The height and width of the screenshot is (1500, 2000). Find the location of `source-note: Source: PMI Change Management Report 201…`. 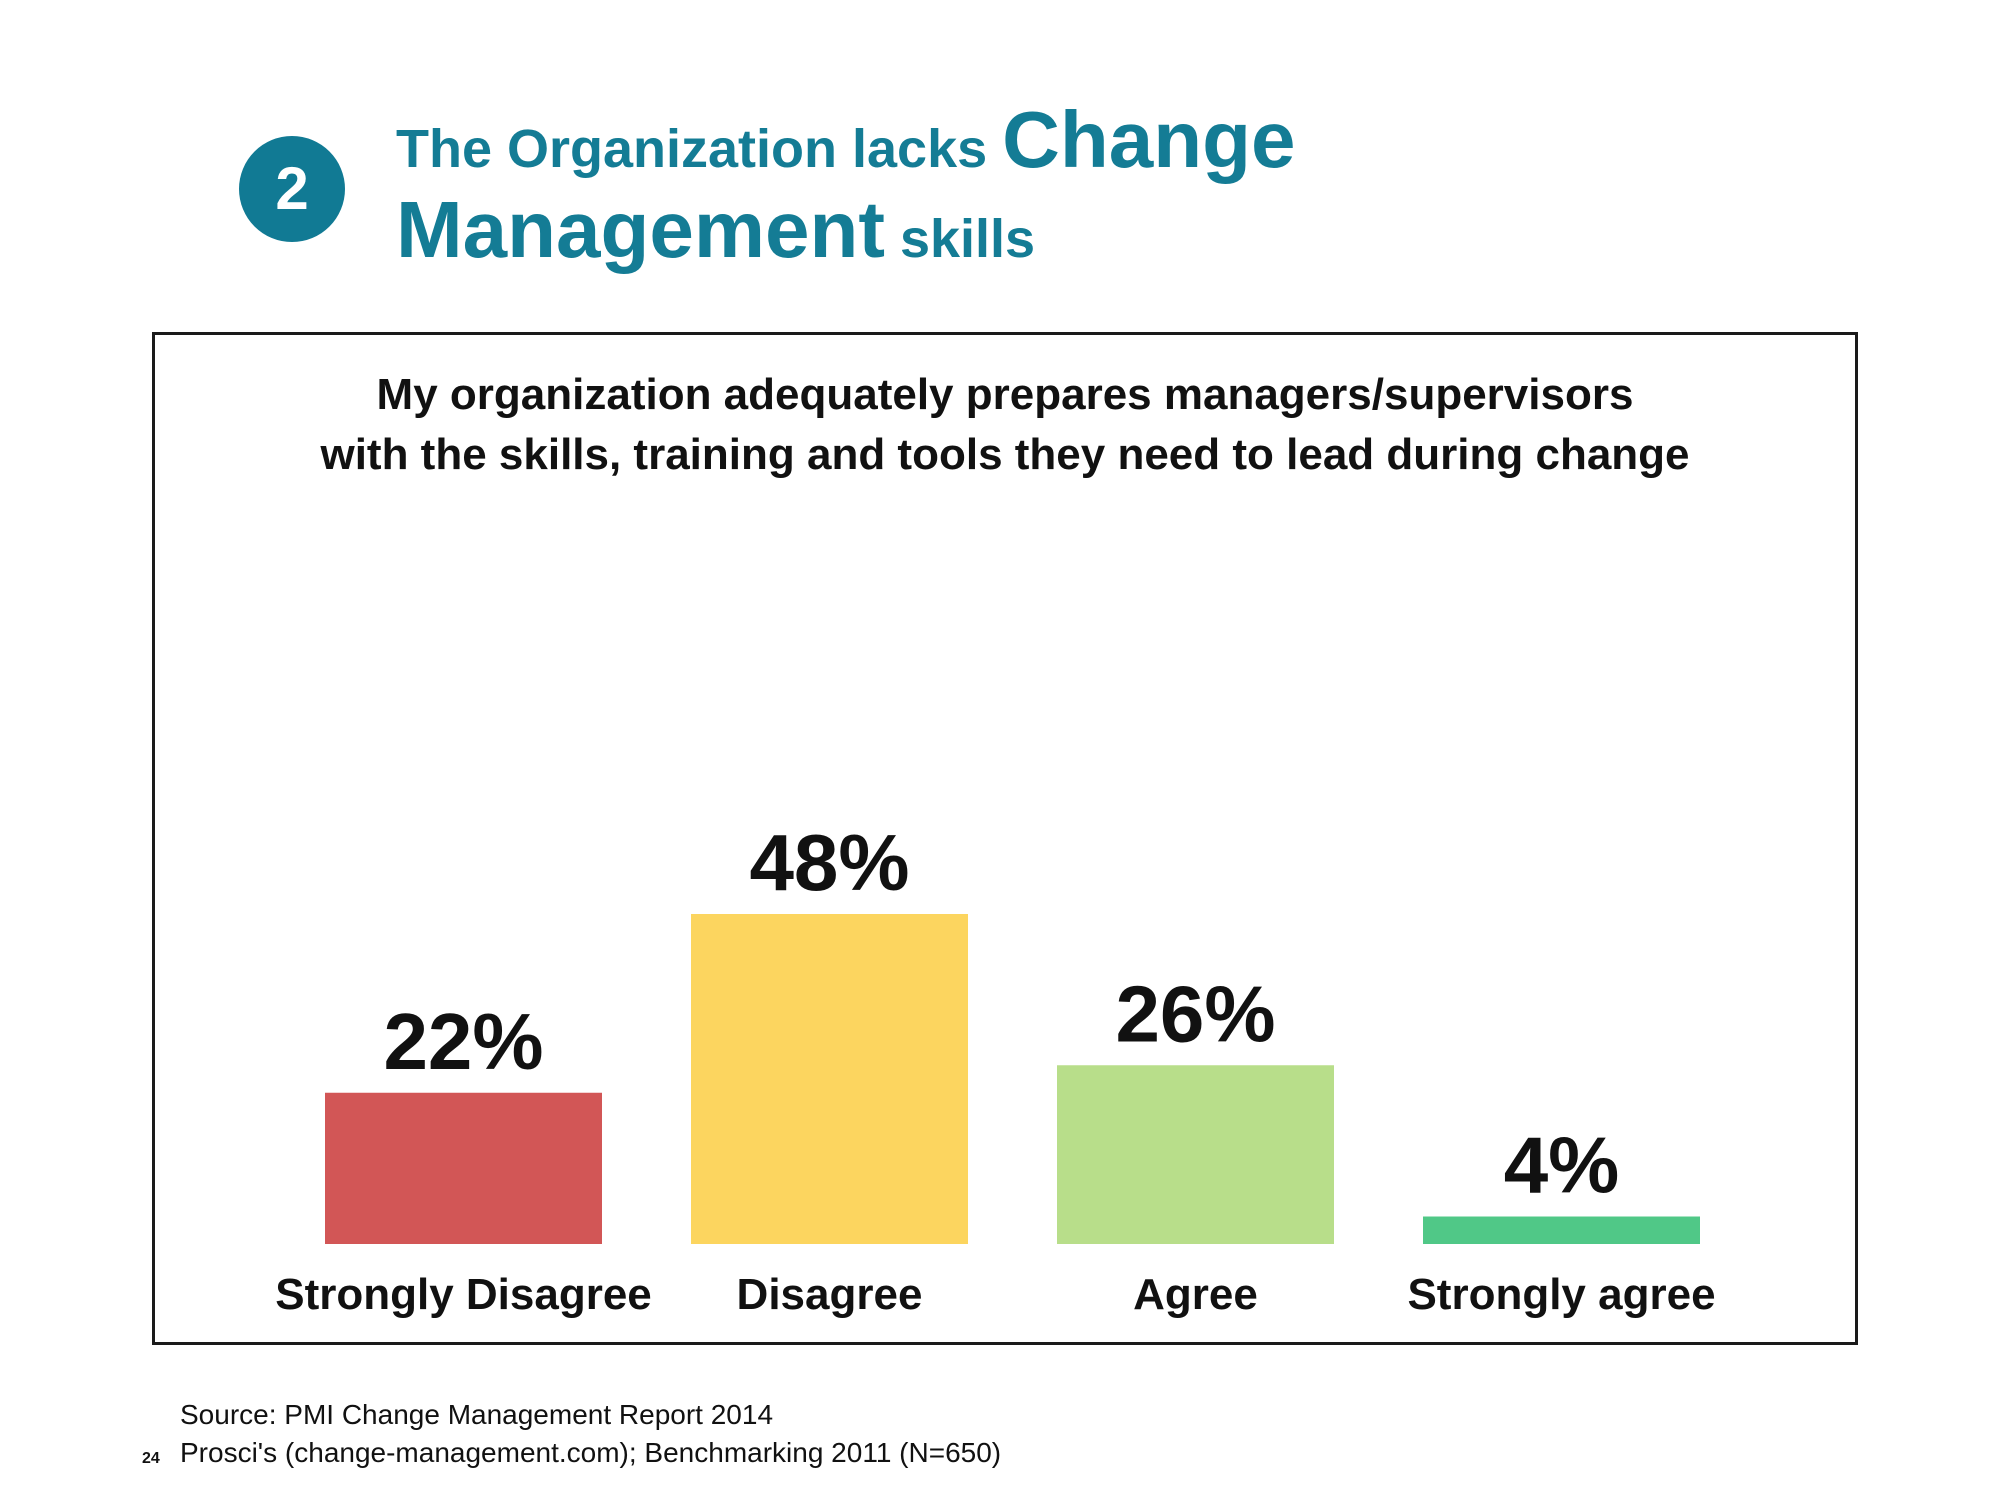

source-note: Source: PMI Change Management Report 201… is located at coordinates (590, 1434).